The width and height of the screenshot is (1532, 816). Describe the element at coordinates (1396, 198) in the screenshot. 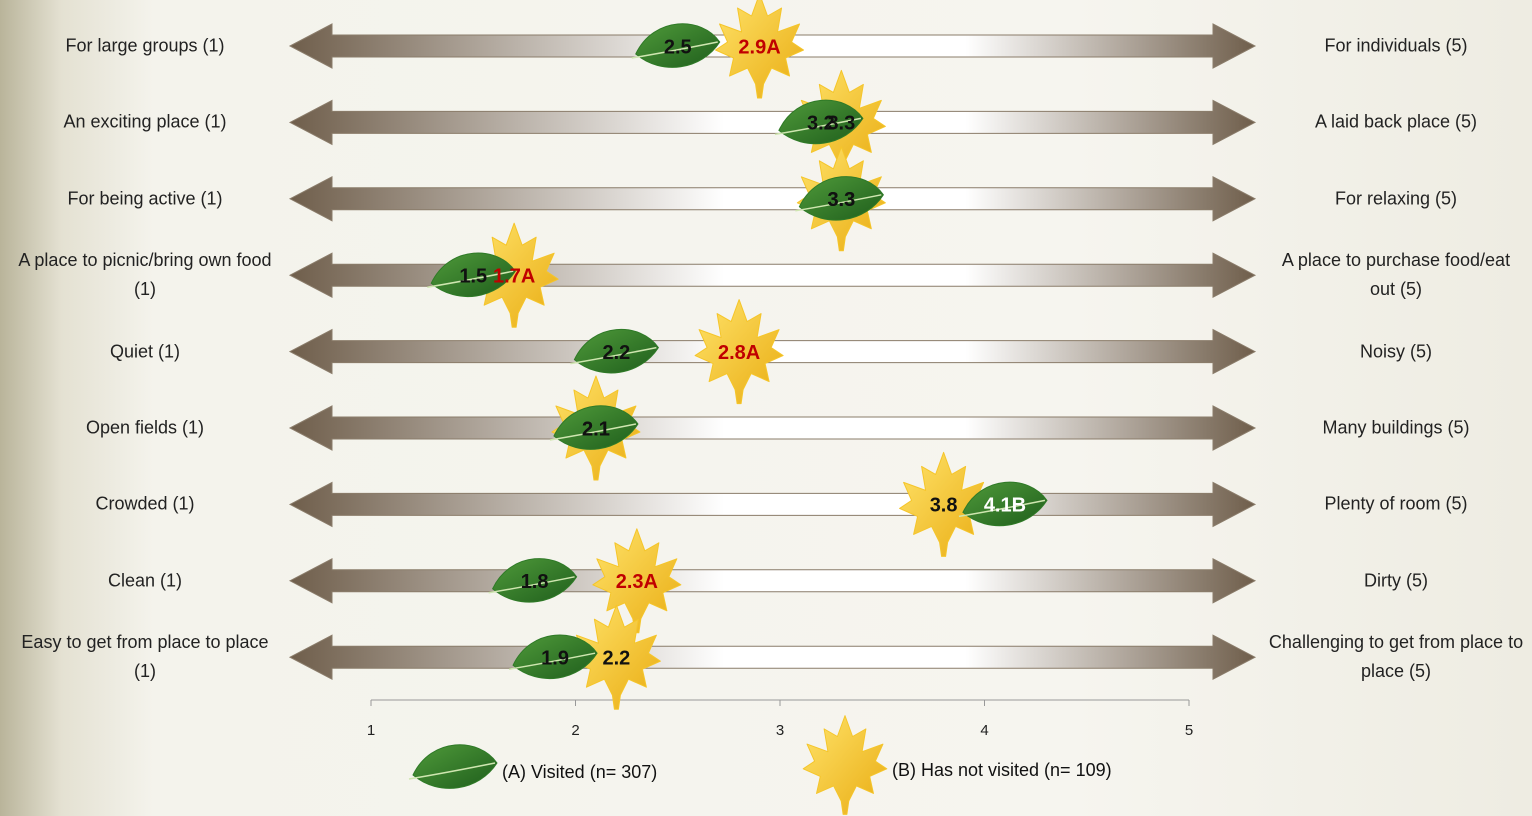

I see `right-label: For relaxing (5)` at that location.